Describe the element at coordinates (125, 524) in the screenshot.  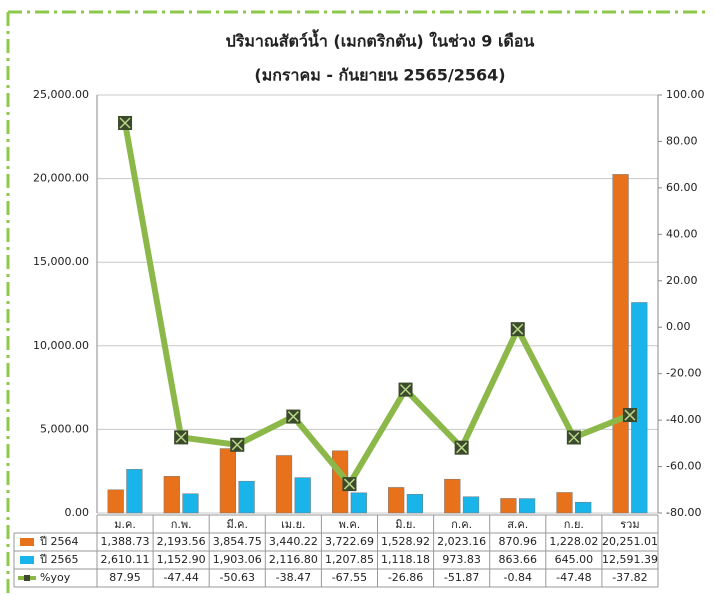
I see `x-tick-label: ม.ค.` at that location.